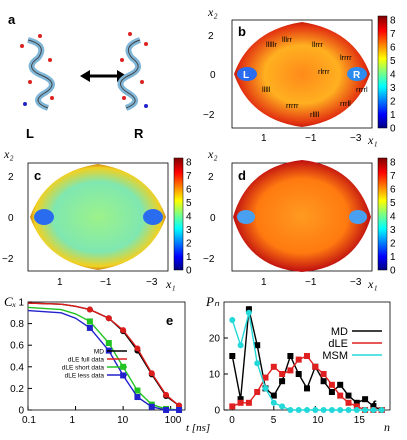 The image size is (407, 440). I want to click on e-xtick-label: 10, so click(123, 420).